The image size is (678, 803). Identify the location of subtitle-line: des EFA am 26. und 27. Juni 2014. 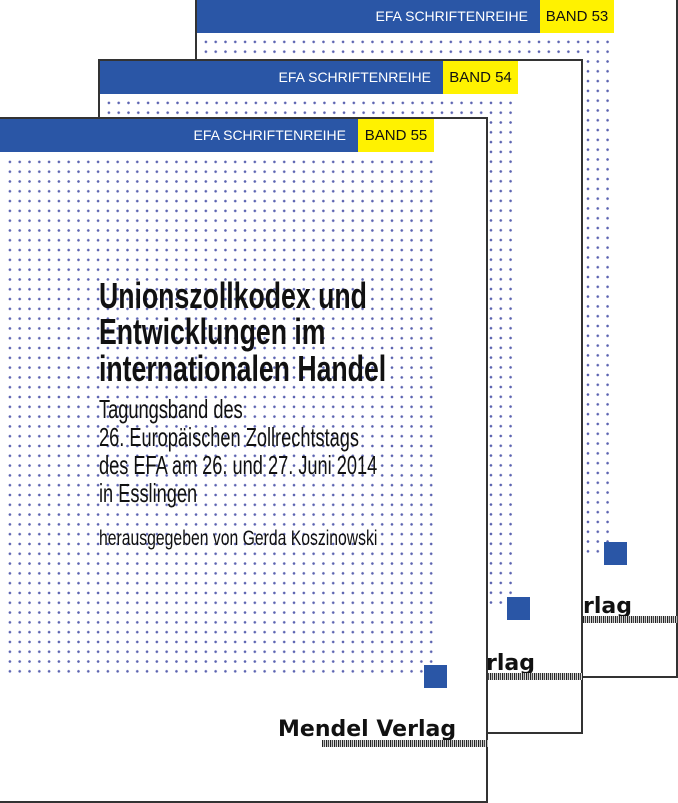
(238, 465).